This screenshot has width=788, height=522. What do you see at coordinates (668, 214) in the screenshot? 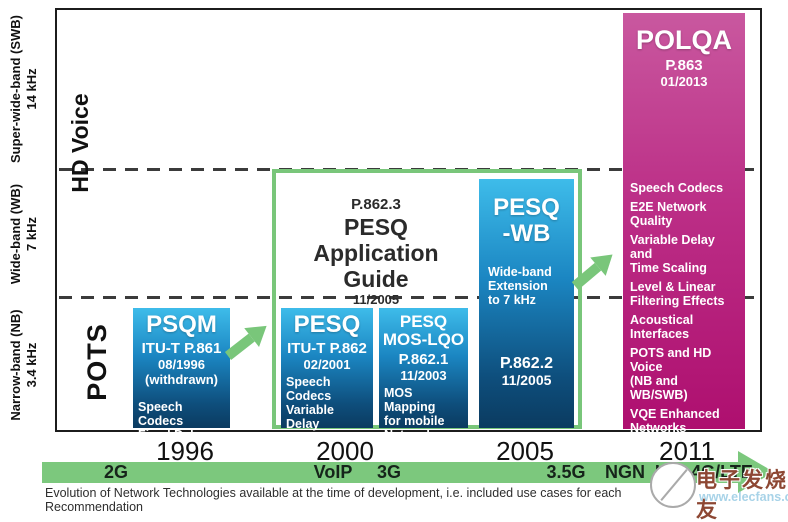
I see `polqa-feature: E2E Network Quality` at bounding box center [668, 214].